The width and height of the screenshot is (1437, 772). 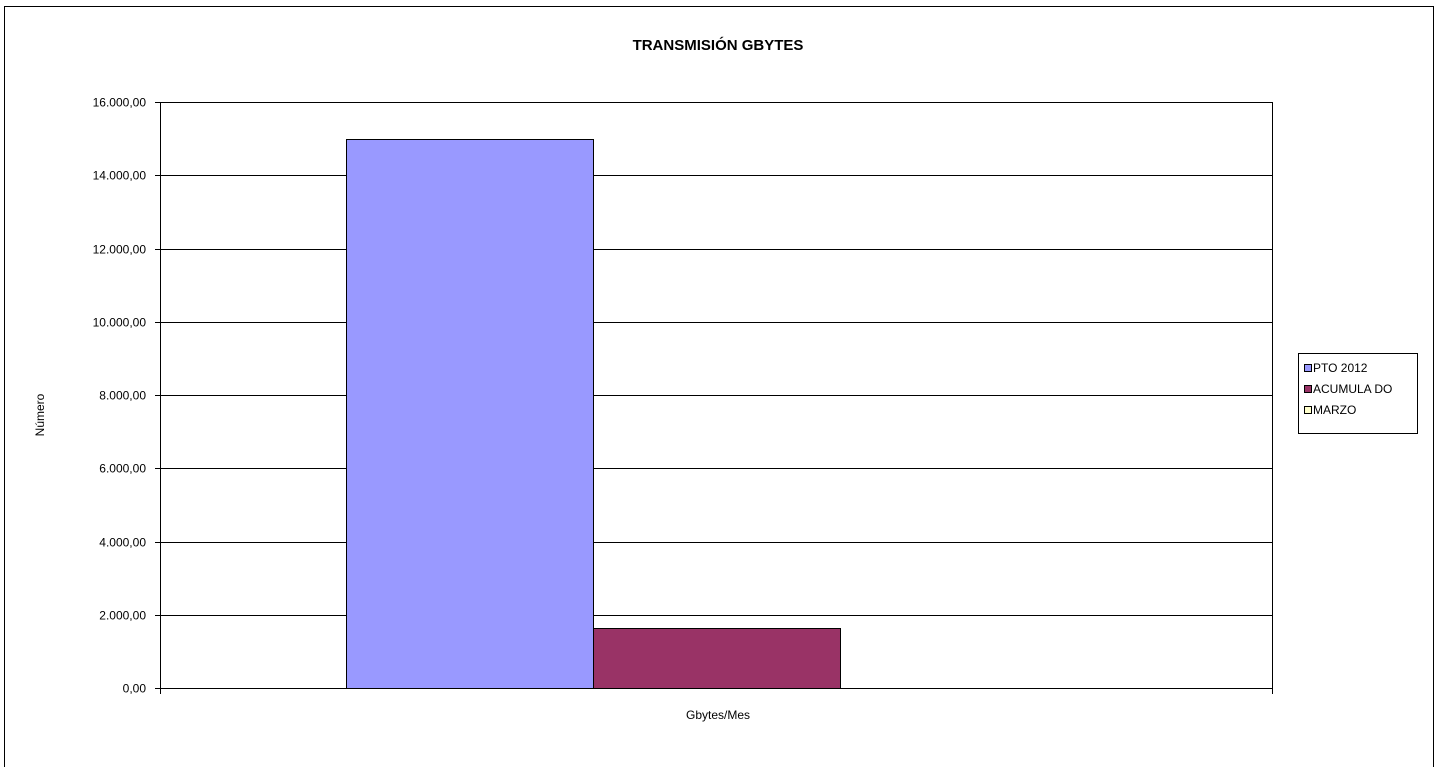 I want to click on legend-label: PTO 2012, so click(x=1340, y=368).